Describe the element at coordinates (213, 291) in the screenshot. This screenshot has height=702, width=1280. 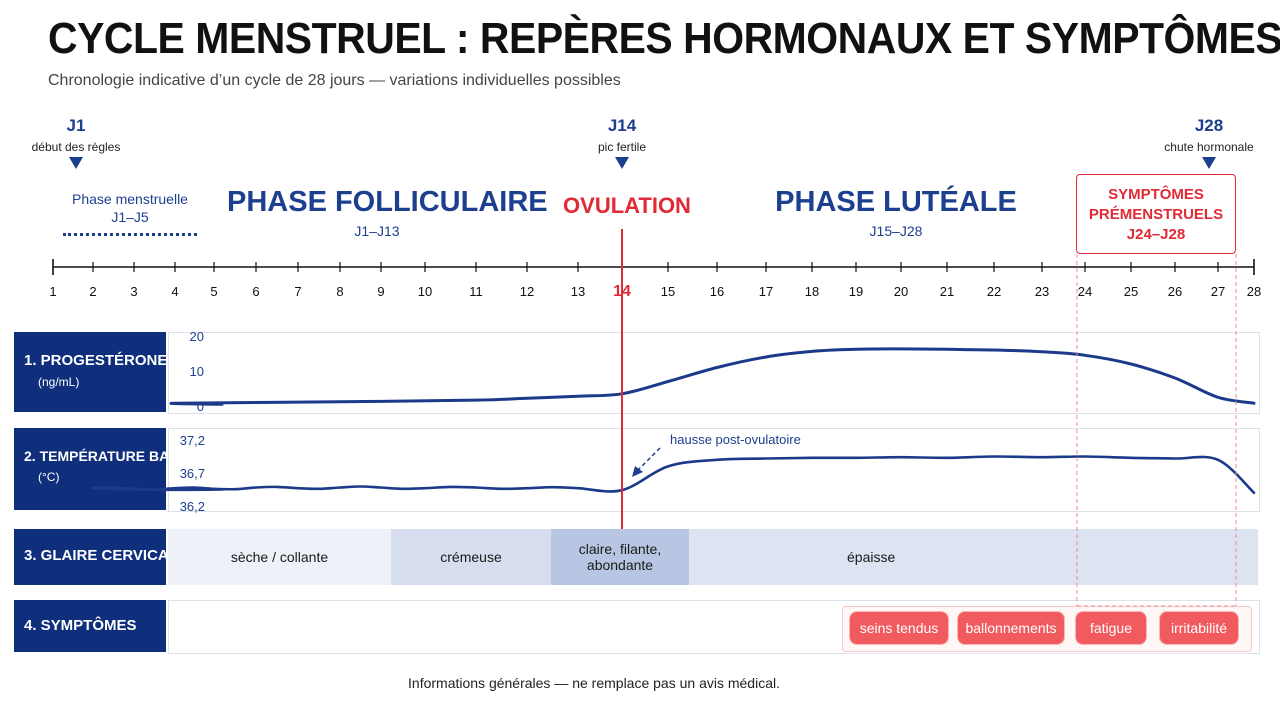
I see `timeline-day-label: 5` at that location.